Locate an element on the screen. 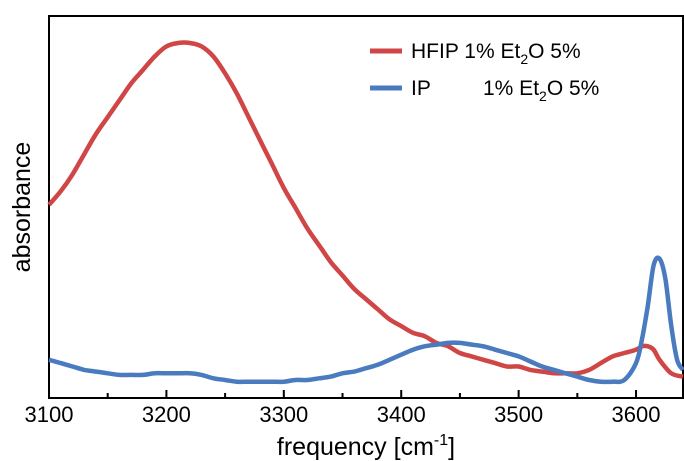  x-axis-label-close: ] is located at coordinates (451, 447).